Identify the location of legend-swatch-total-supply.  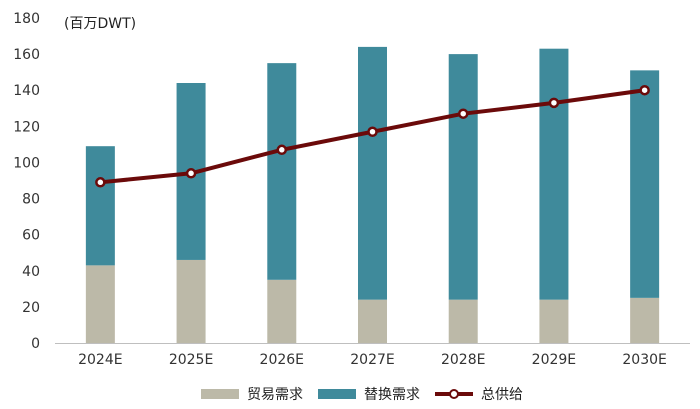
(454, 394).